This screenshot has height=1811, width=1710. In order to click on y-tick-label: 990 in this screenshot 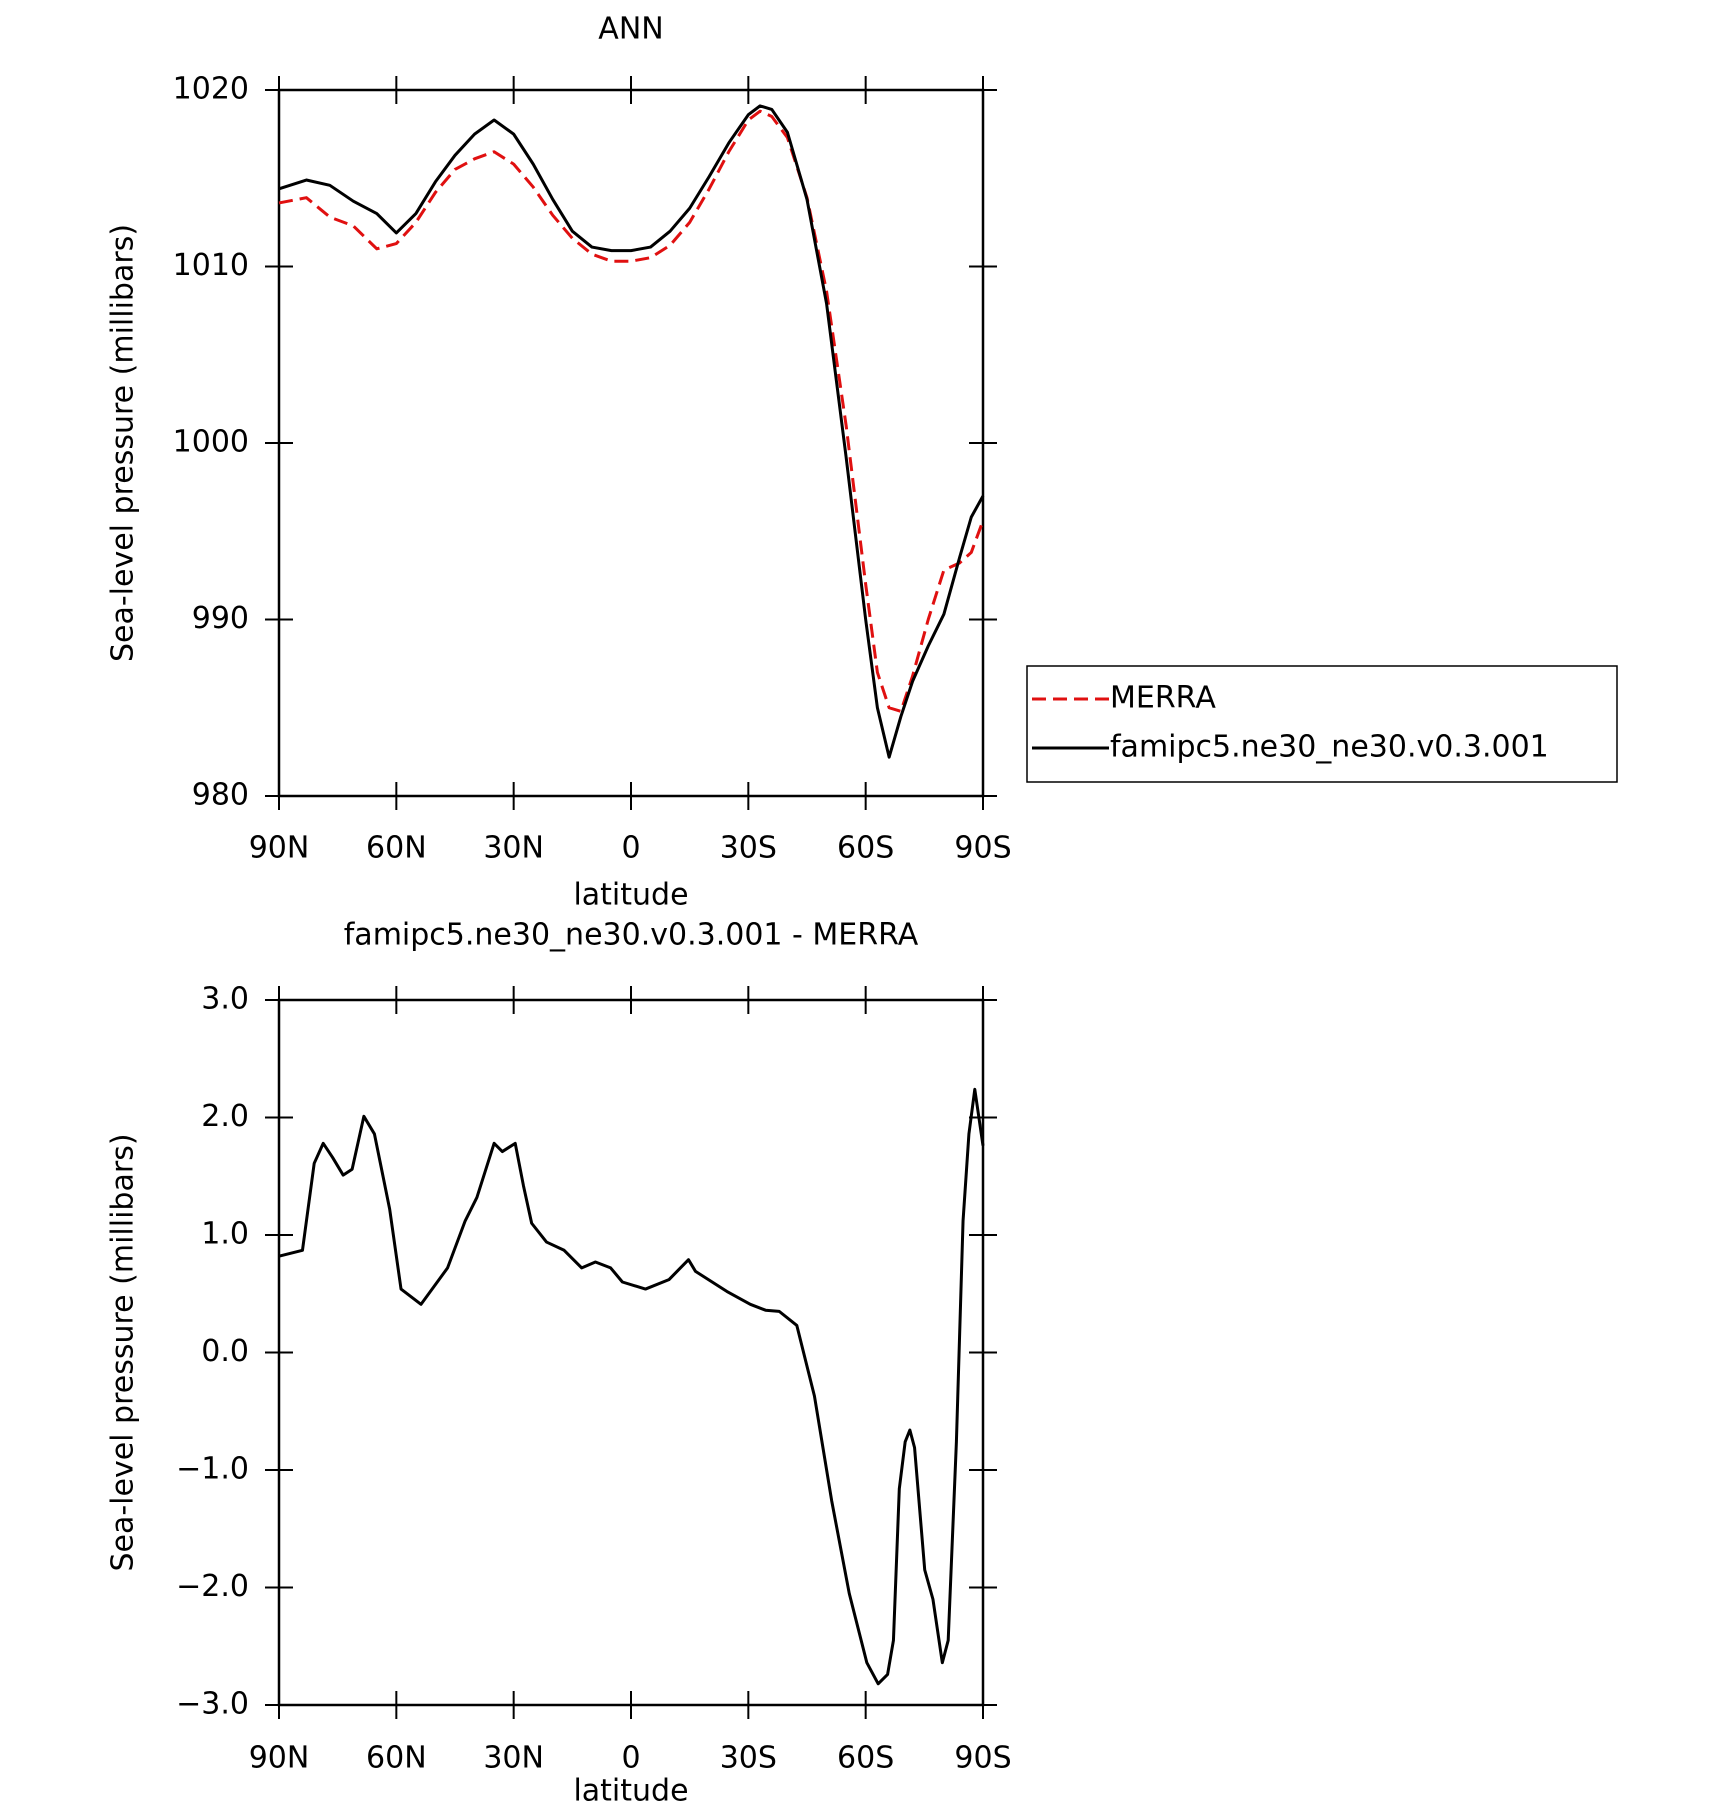, I will do `click(220, 618)`.